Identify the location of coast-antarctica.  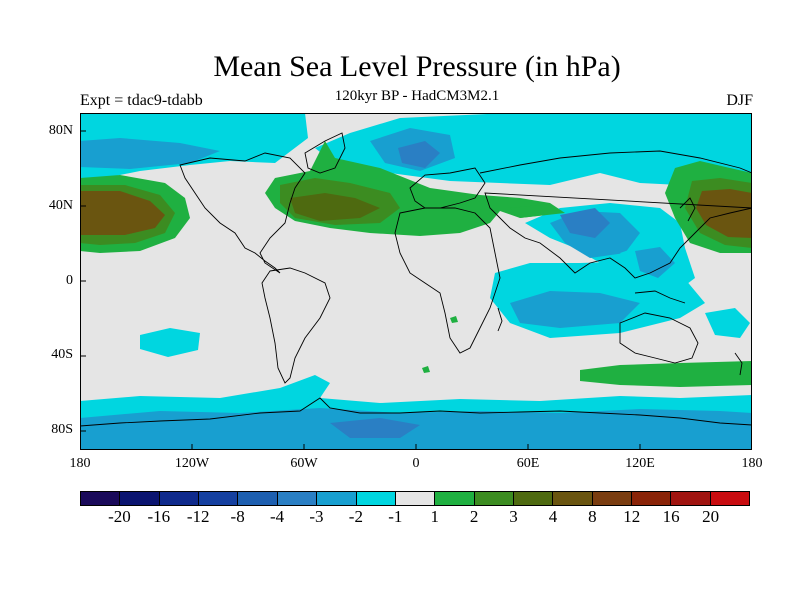
(416, 412).